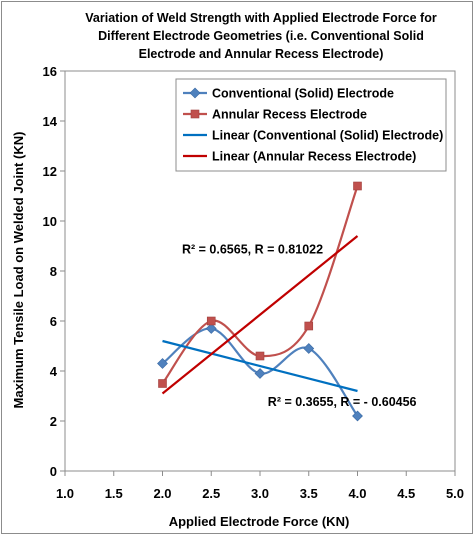 This screenshot has height=535, width=474. What do you see at coordinates (54, 371) in the screenshot?
I see `y-tick-label: 4` at bounding box center [54, 371].